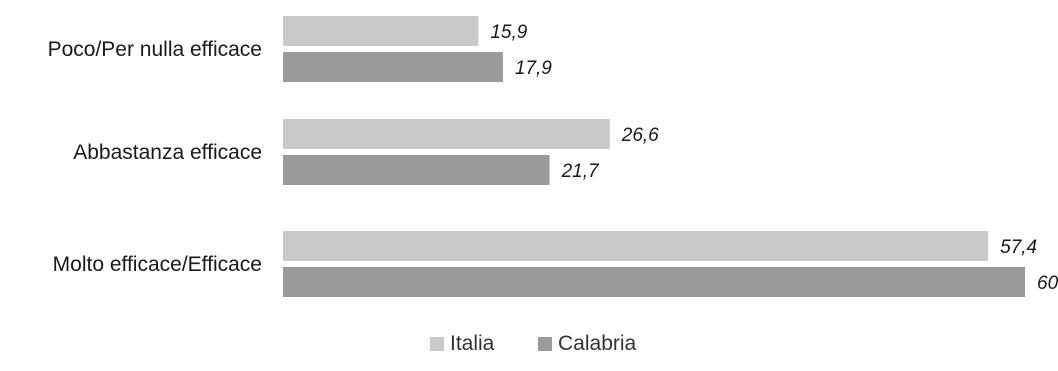 The image size is (1058, 371). Describe the element at coordinates (545, 344) in the screenshot. I see `legend-swatch-calabria` at that location.